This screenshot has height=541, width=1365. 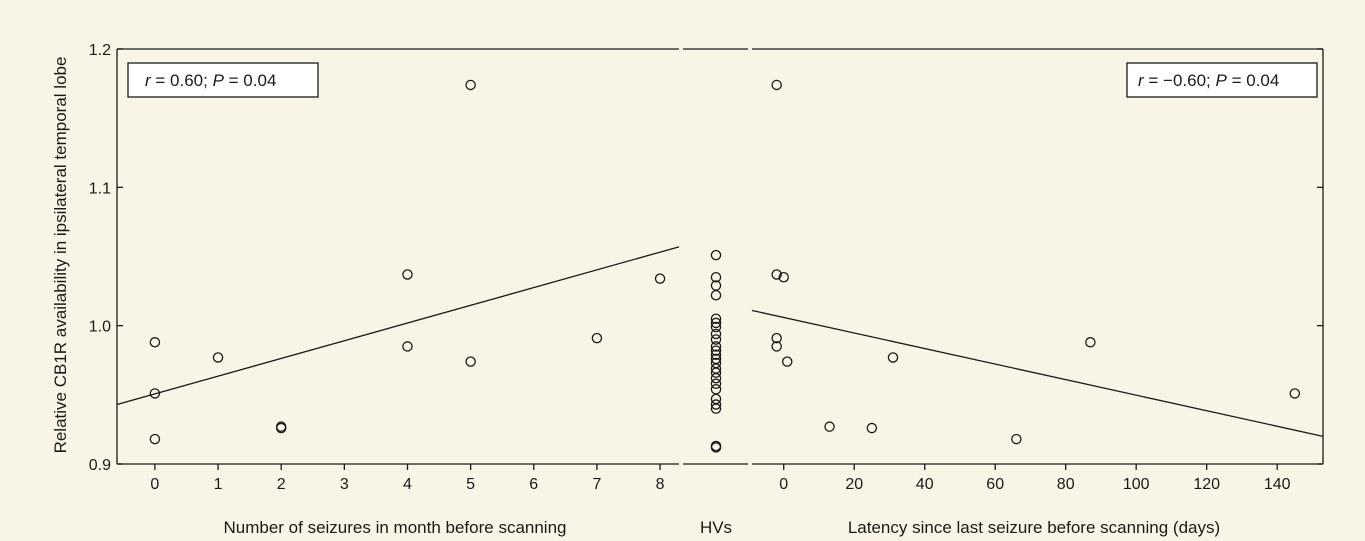 What do you see at coordinates (148, 80) in the screenshot?
I see `r-symbol-left: r` at bounding box center [148, 80].